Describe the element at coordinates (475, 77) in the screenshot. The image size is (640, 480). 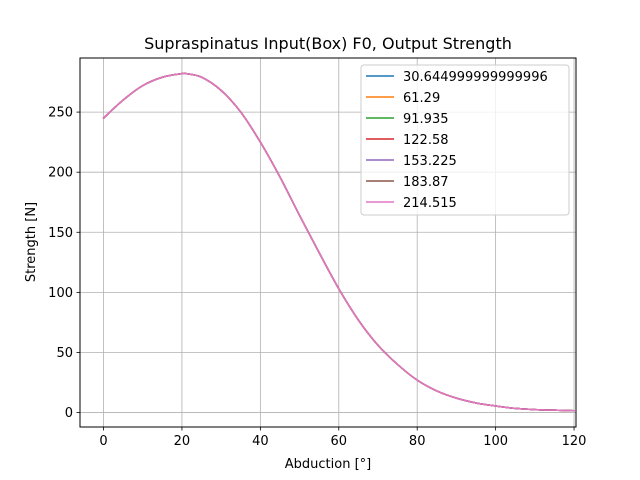
I see `legend-label: 30.644999999999996` at that location.